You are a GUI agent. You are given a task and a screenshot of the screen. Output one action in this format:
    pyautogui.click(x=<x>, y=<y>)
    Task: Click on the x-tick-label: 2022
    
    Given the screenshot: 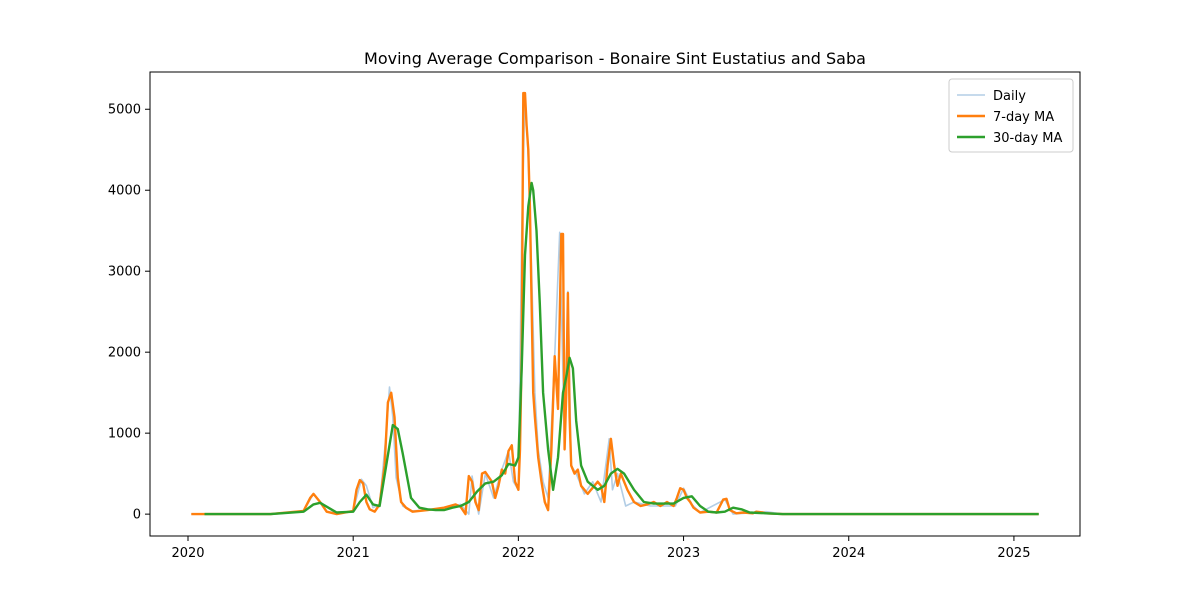 What is the action you would take?
    pyautogui.click(x=518, y=553)
    